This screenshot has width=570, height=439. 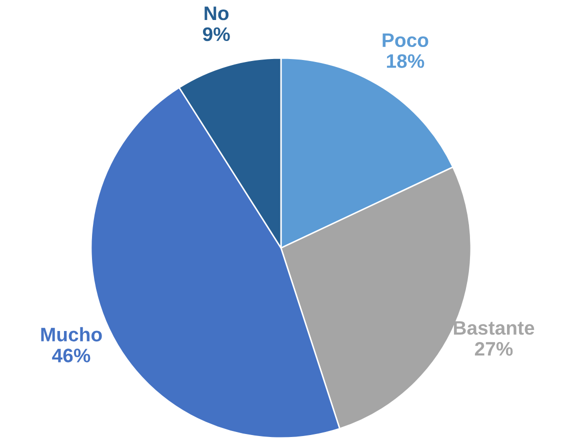 I want to click on data-label: 46%, so click(x=71, y=355).